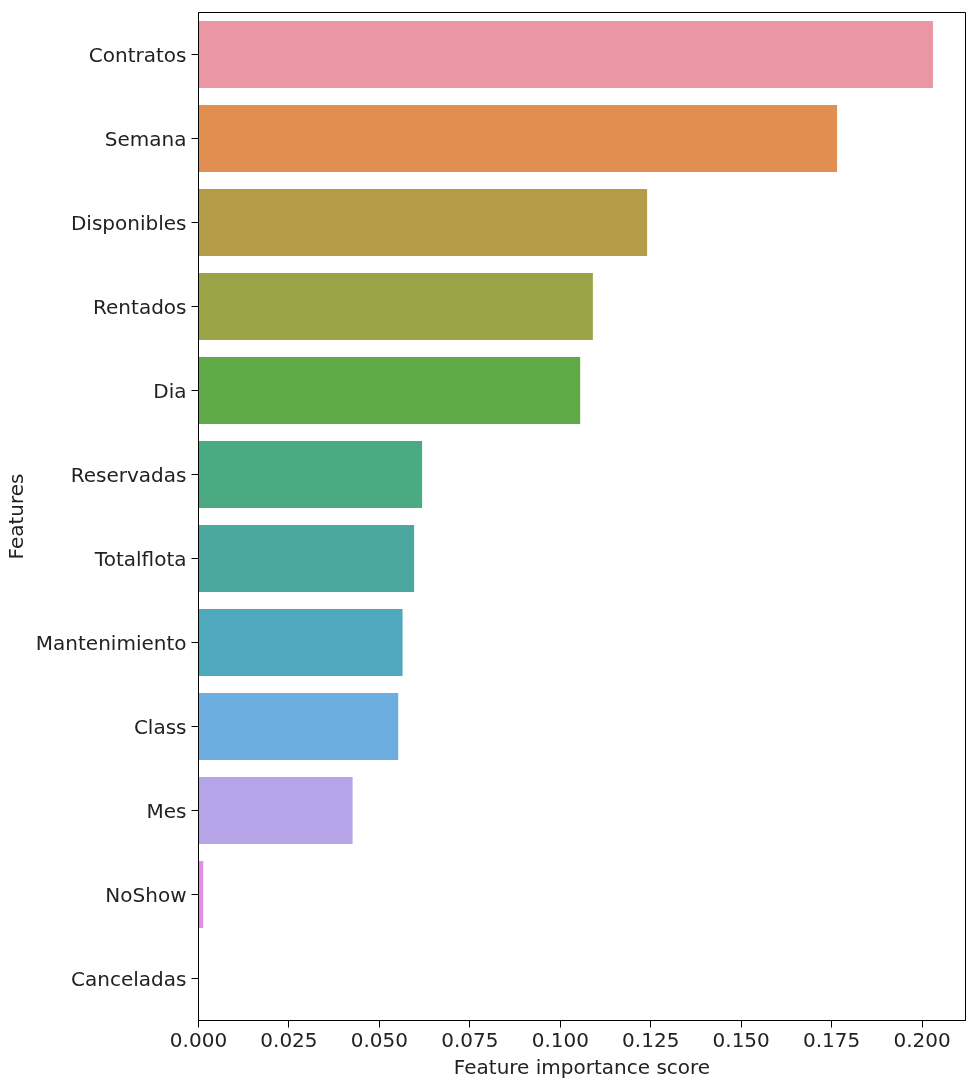 This screenshot has height=1081, width=969. Describe the element at coordinates (651, 1039) in the screenshot. I see `x-tick-label: 0.125` at that location.